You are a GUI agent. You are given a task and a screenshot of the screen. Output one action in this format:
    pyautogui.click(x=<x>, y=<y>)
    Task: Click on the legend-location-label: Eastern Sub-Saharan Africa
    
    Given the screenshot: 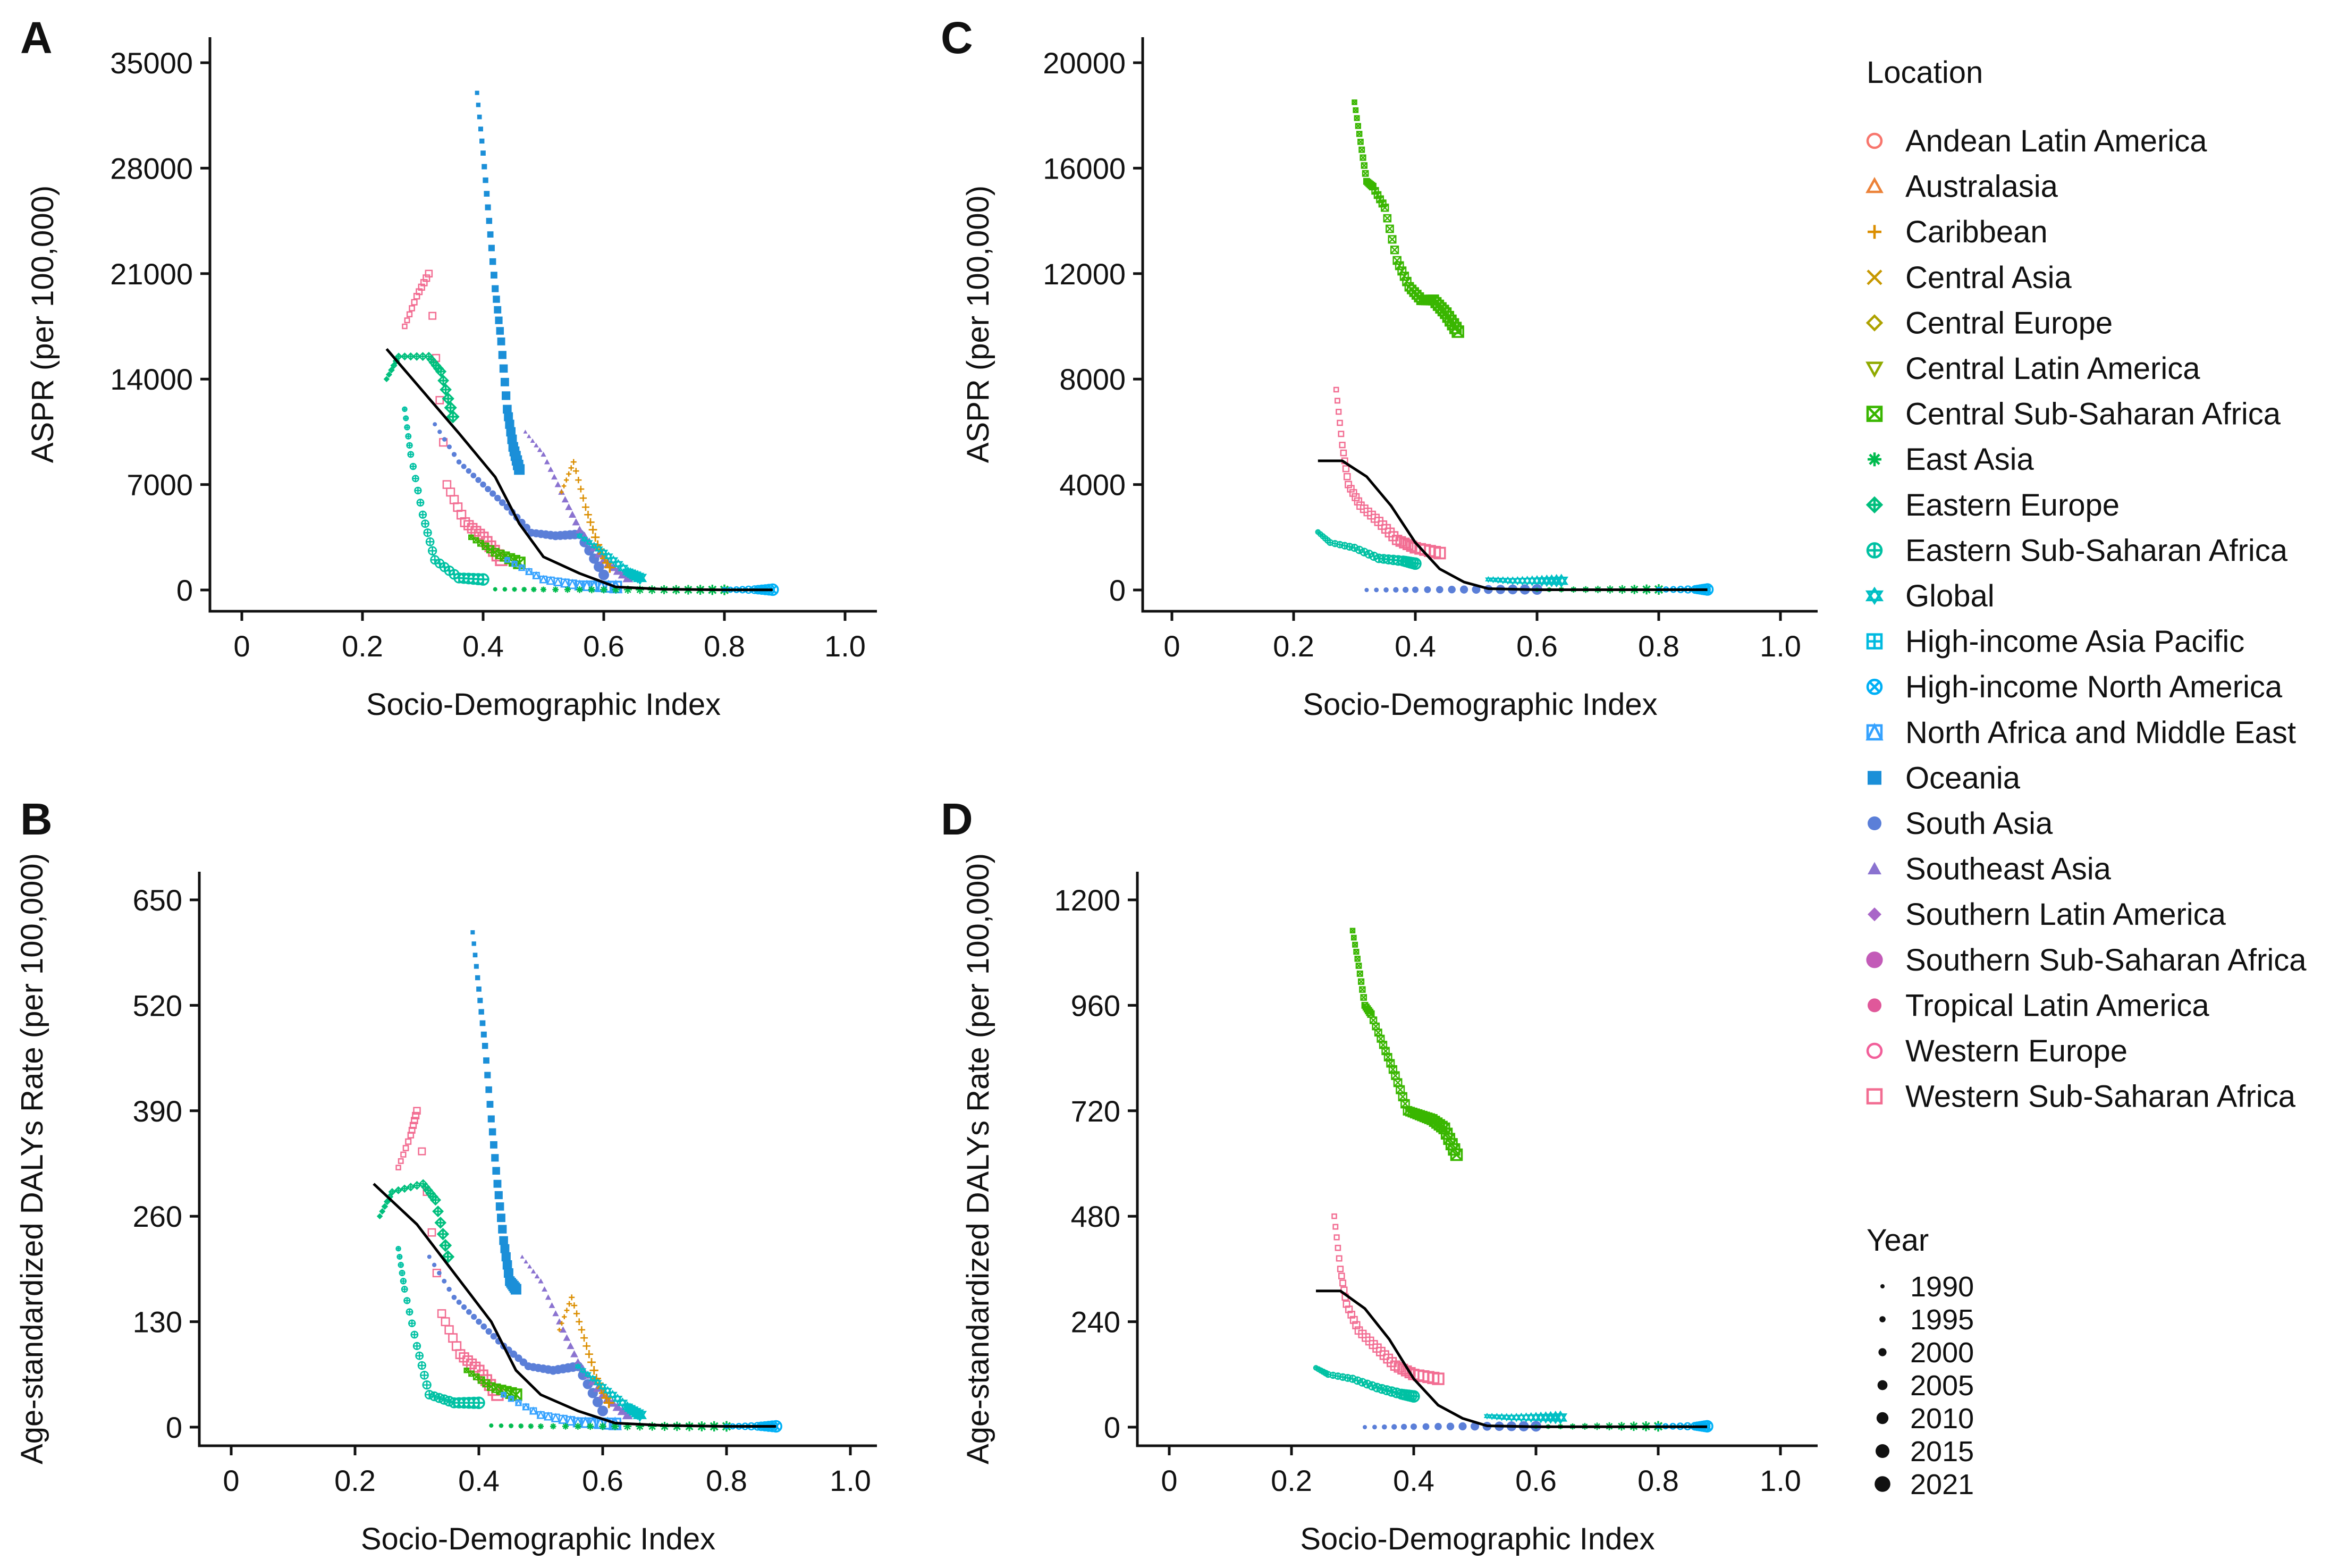 What is the action you would take?
    pyautogui.click(x=2096, y=550)
    